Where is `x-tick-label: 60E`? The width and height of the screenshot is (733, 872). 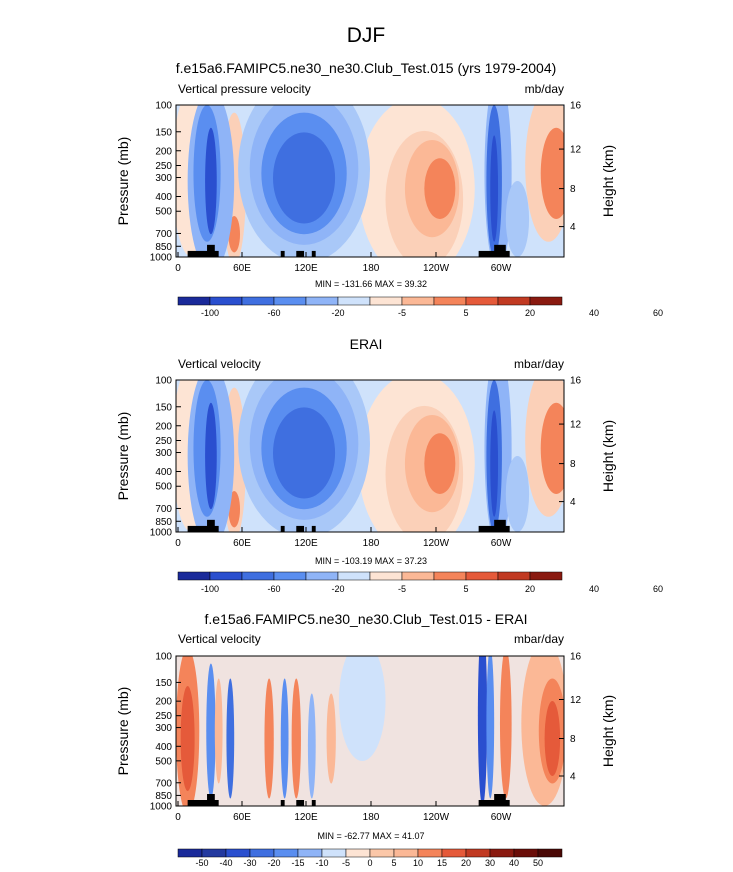 x-tick-label: 60E is located at coordinates (242, 543).